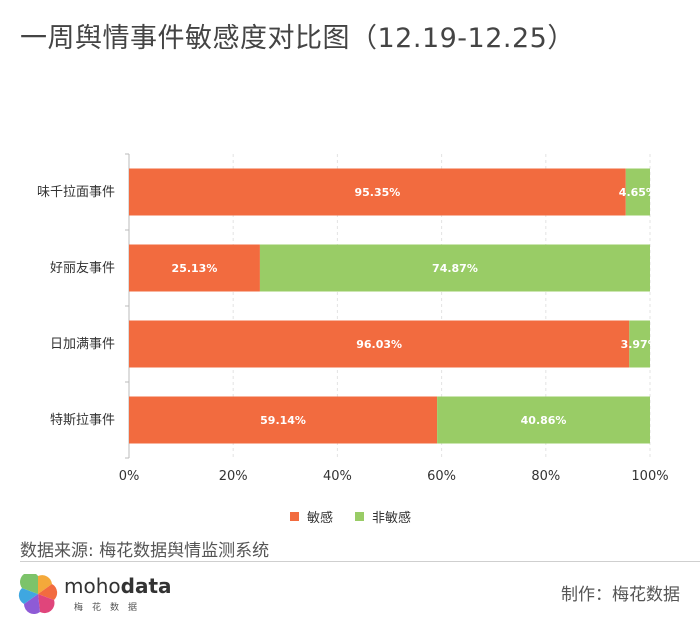 Image resolution: width=700 pixels, height=624 pixels. I want to click on data-label: 40.86%, so click(544, 420).